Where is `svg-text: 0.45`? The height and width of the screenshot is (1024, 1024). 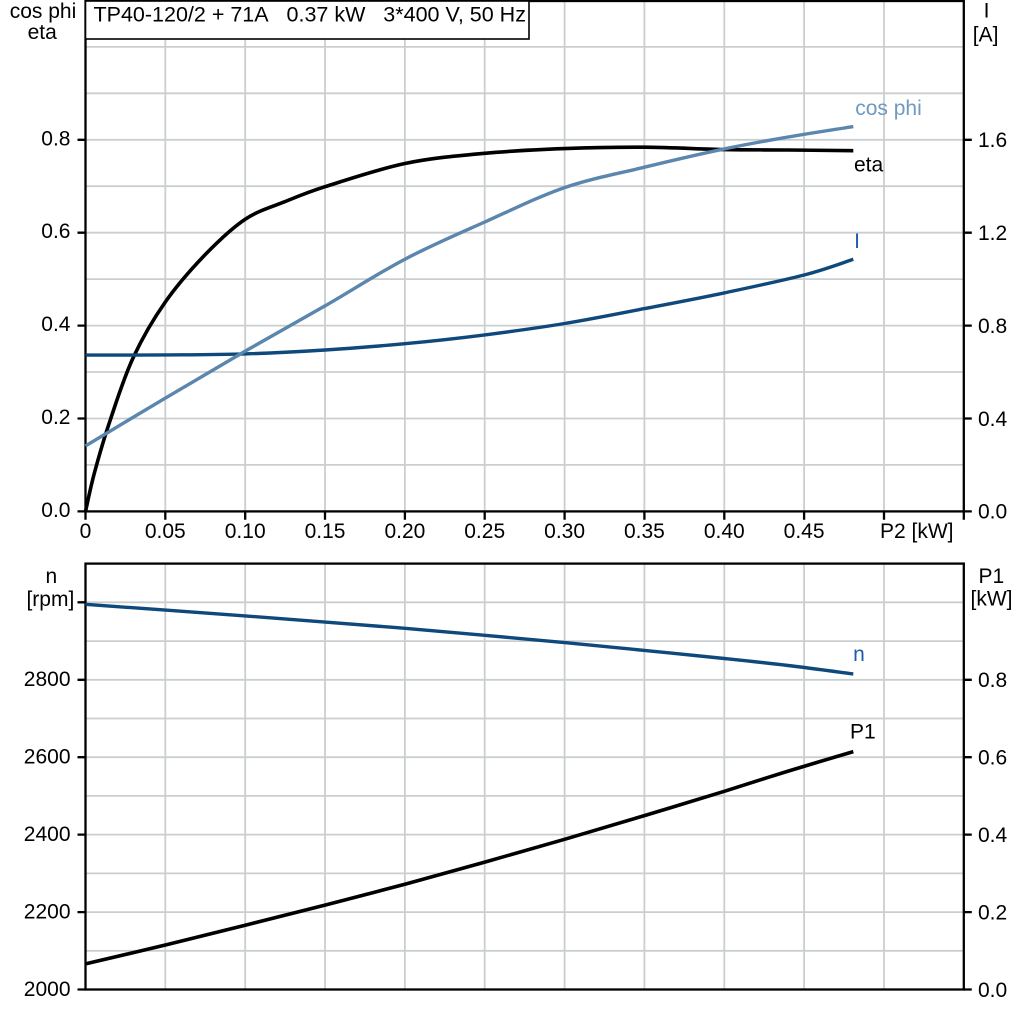 svg-text: 0.45 is located at coordinates (804, 531).